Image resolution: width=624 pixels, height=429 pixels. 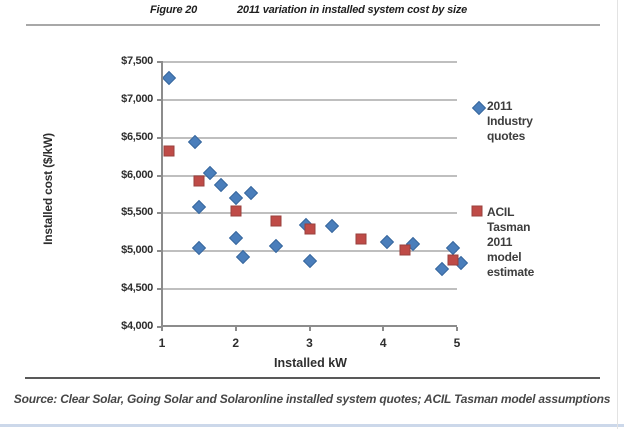 What do you see at coordinates (510, 121) in the screenshot?
I see `legend-label-industry-quotes: 2011 Industry quotes` at bounding box center [510, 121].